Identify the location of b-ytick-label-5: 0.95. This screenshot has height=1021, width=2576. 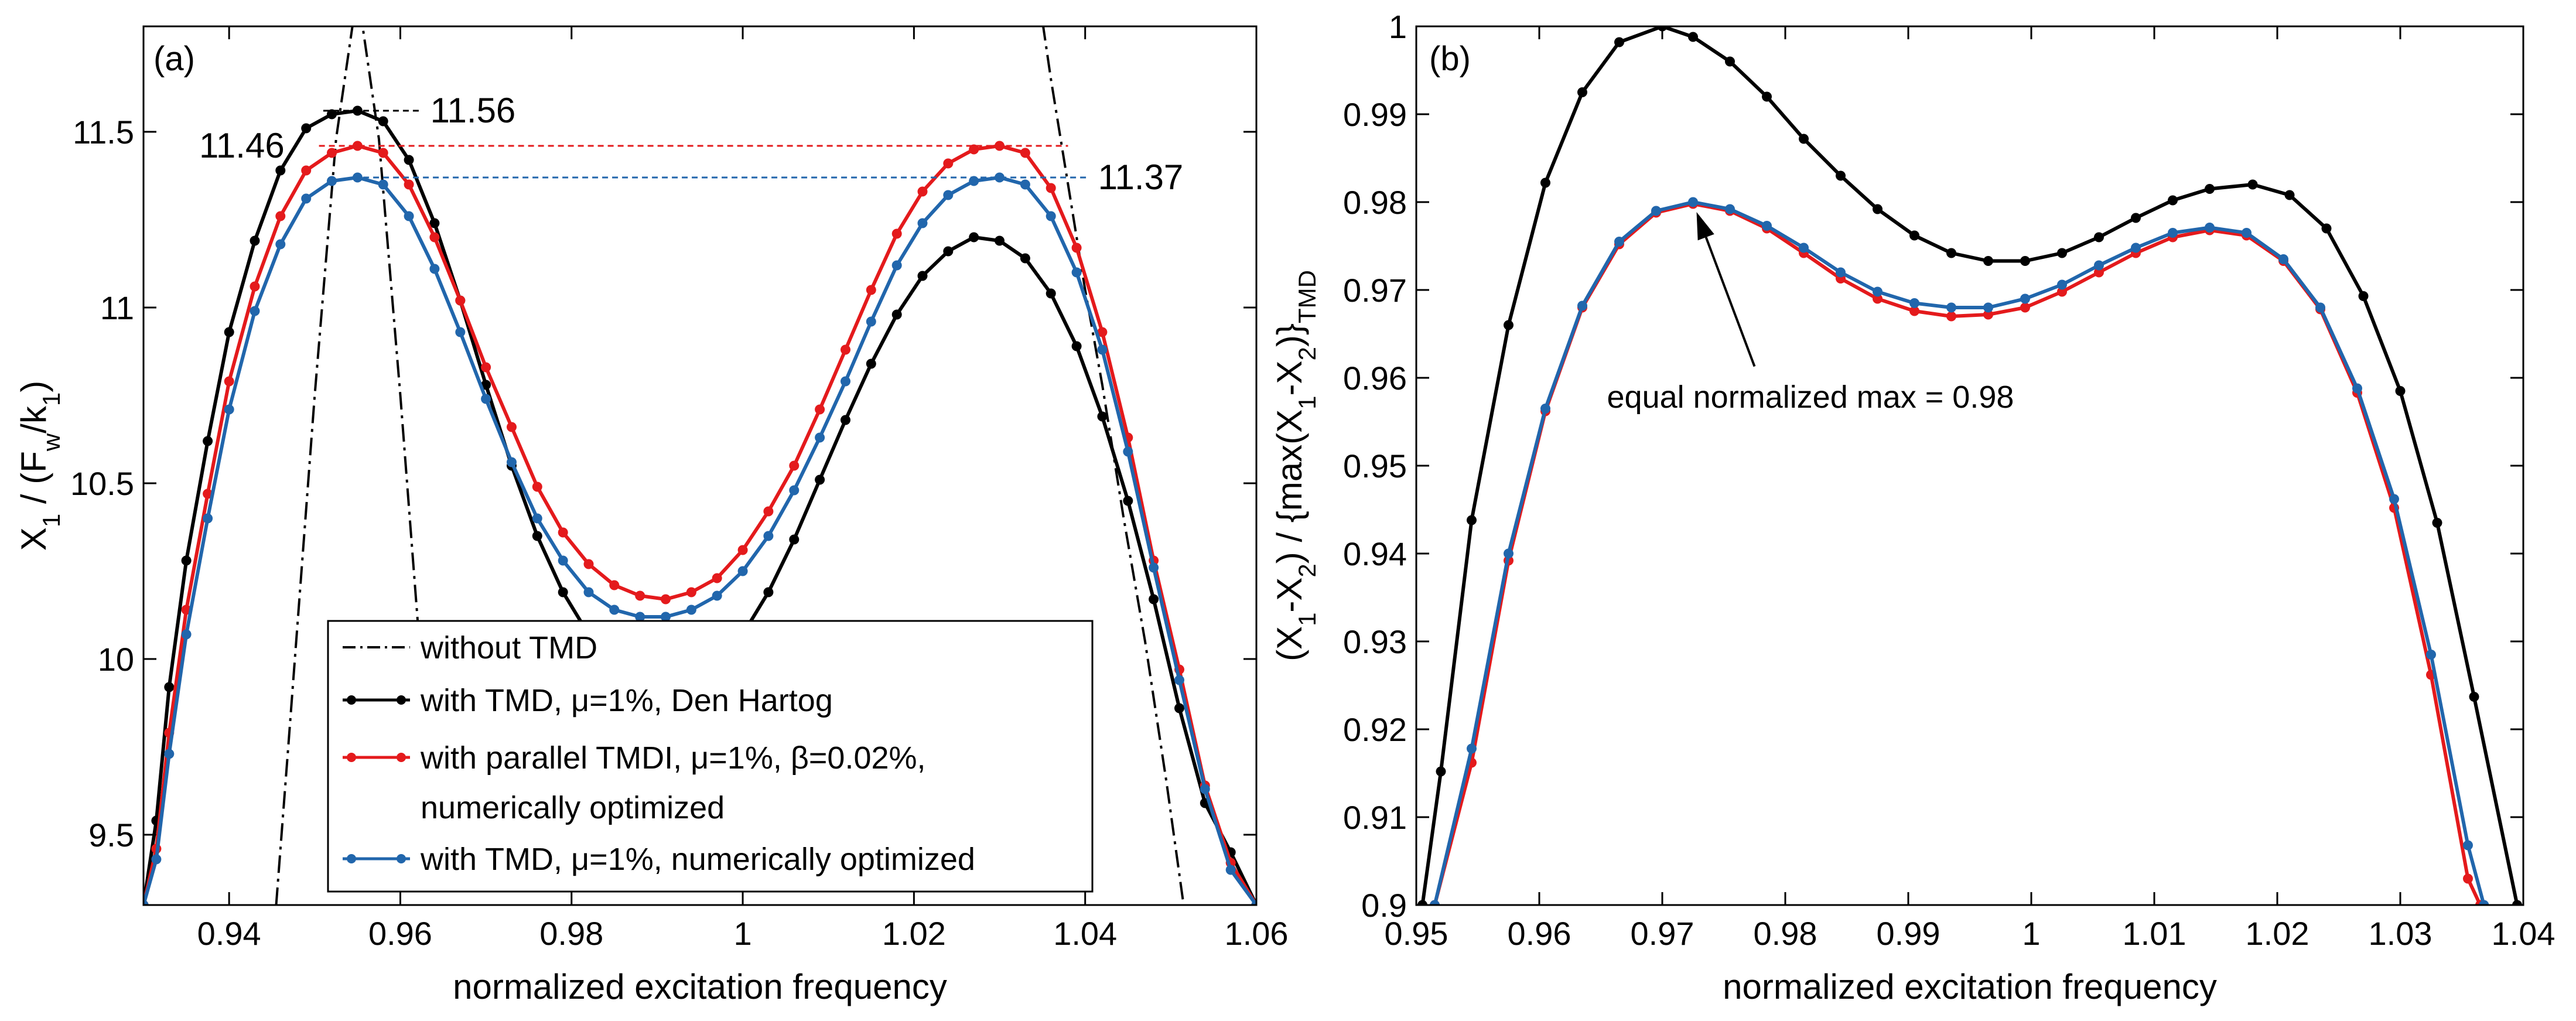
(1375, 466).